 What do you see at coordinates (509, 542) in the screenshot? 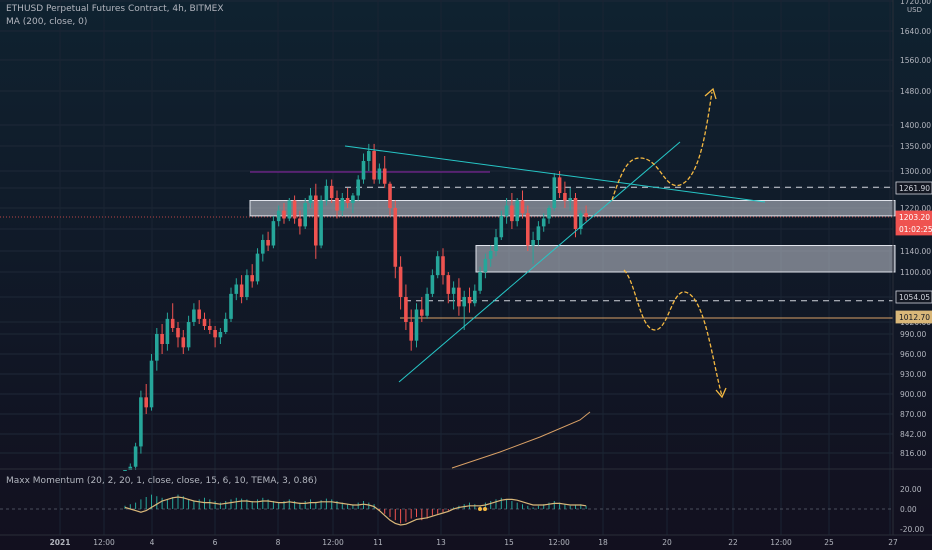
I see `x-tick-label: 15` at bounding box center [509, 542].